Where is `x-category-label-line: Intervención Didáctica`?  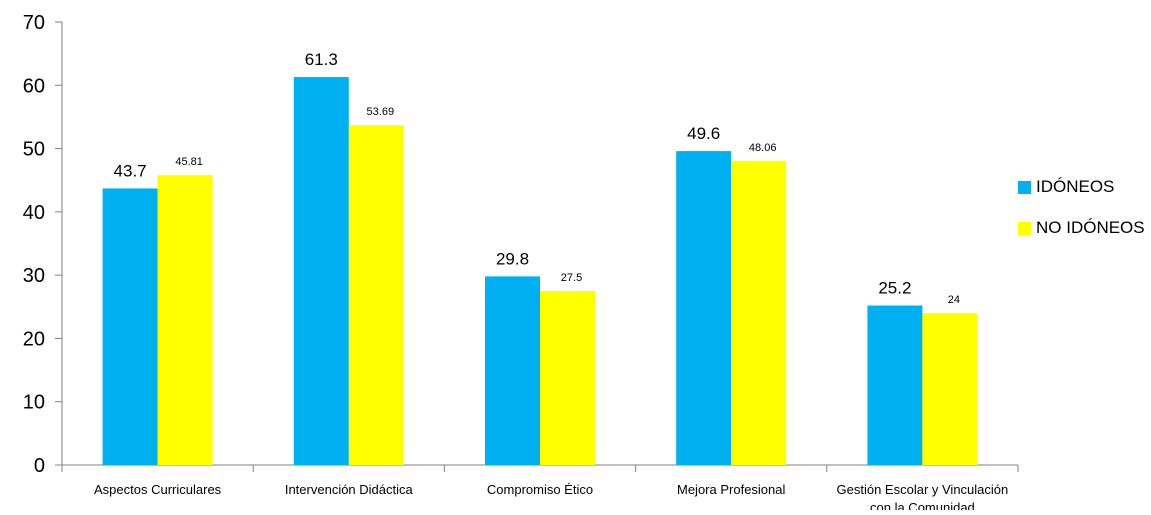 x-category-label-line: Intervención Didáctica is located at coordinates (349, 489).